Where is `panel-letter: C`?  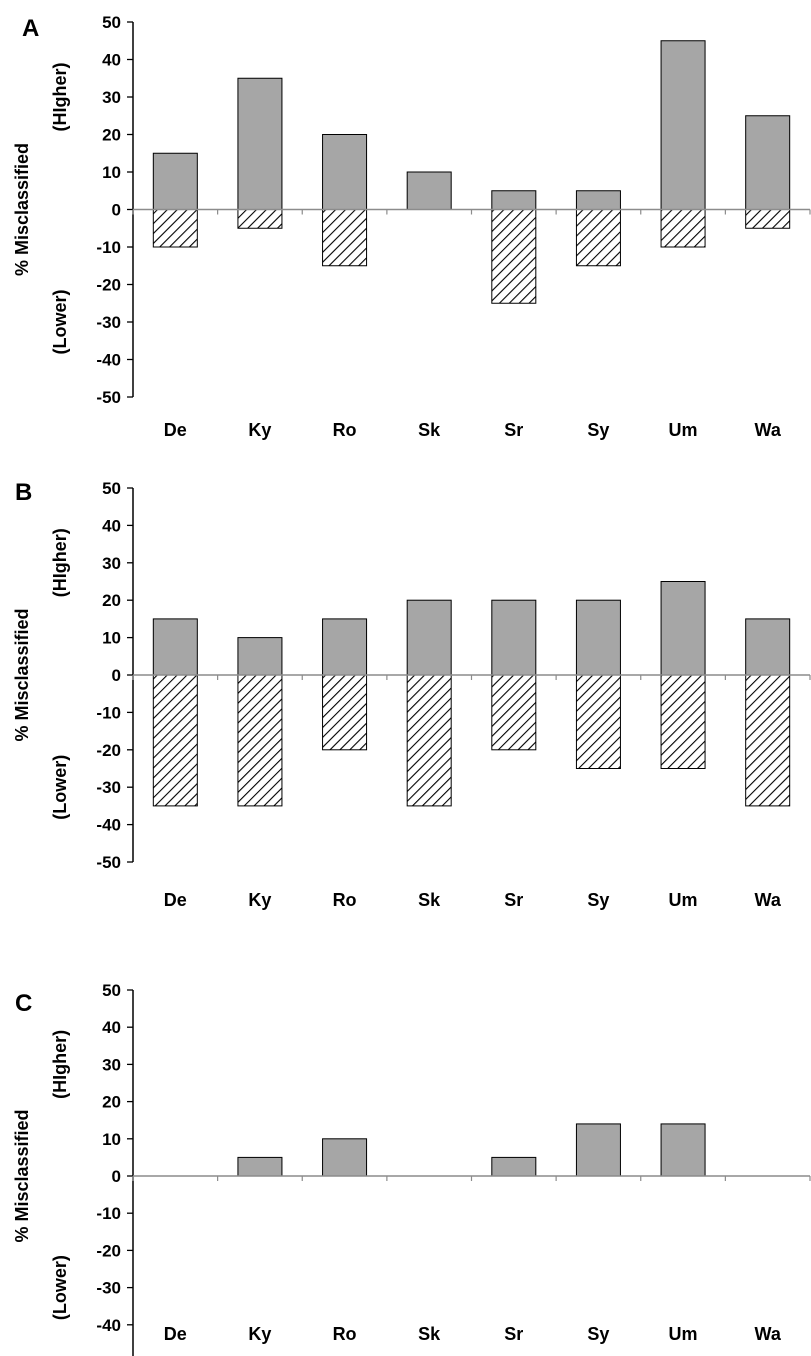 panel-letter: C is located at coordinates (23, 1003).